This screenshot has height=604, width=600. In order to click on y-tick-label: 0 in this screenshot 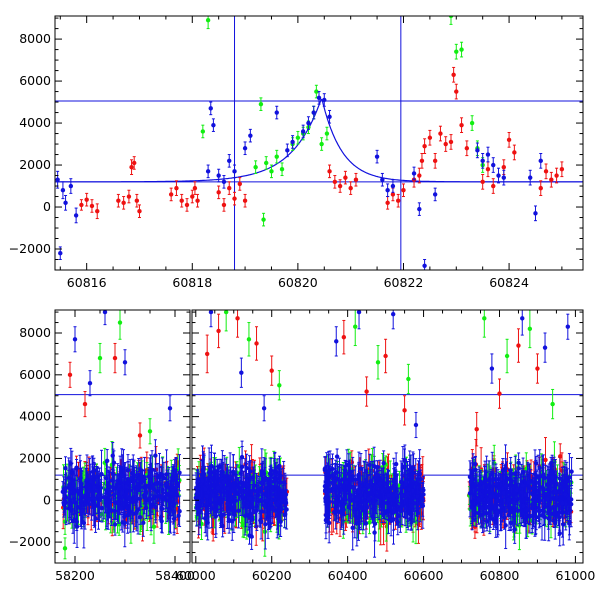, I will do `click(47, 206)`.